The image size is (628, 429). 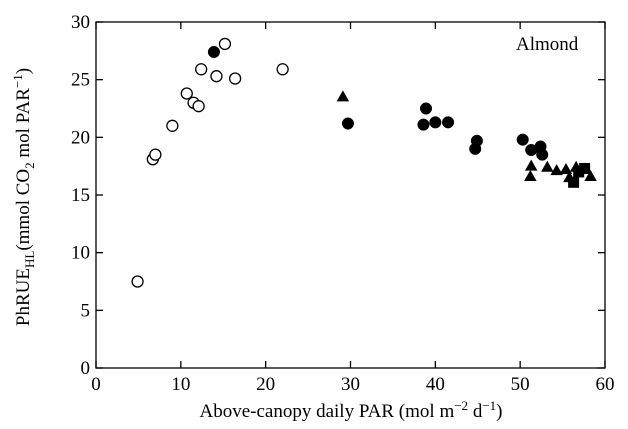 I want to click on x-axis-label: Above-canopy daily PAR (mol m−2 d−1), so click(x=351, y=410).